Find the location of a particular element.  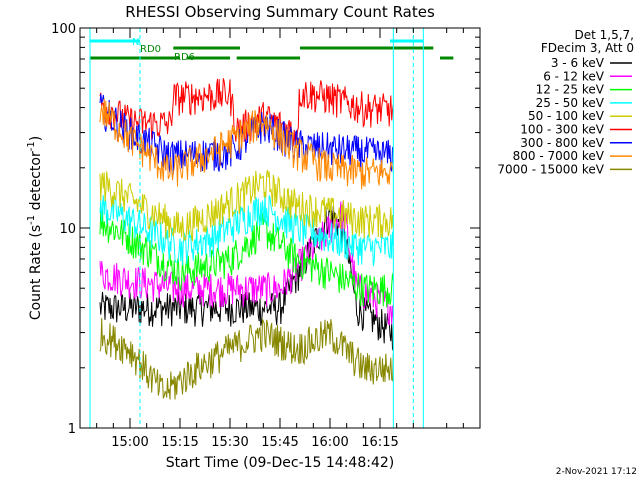

legend-entry-label: 50 - 100 keV is located at coordinates (566, 116).